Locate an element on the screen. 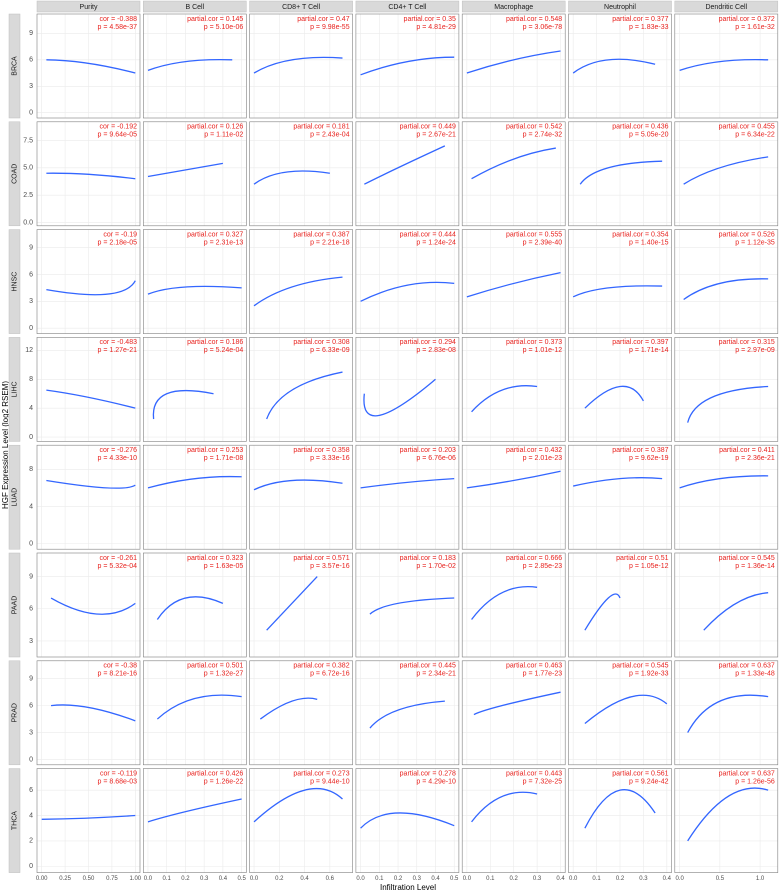 This screenshot has width=784, height=894. stat-label: partial.cor = 0.354 is located at coordinates (640, 234).